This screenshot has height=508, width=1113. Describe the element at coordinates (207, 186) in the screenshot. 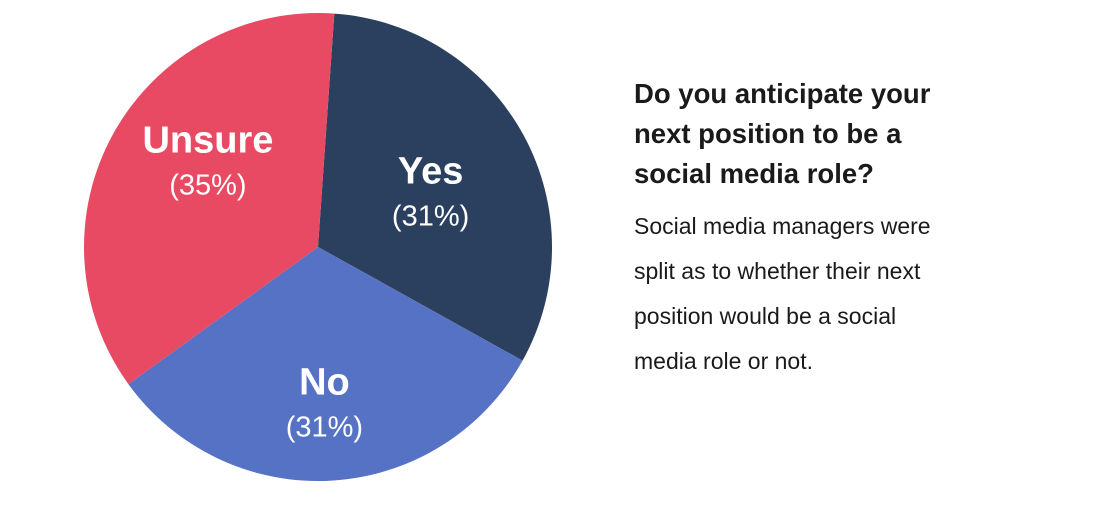

I see `slice-value-unsure: (35%)` at that location.